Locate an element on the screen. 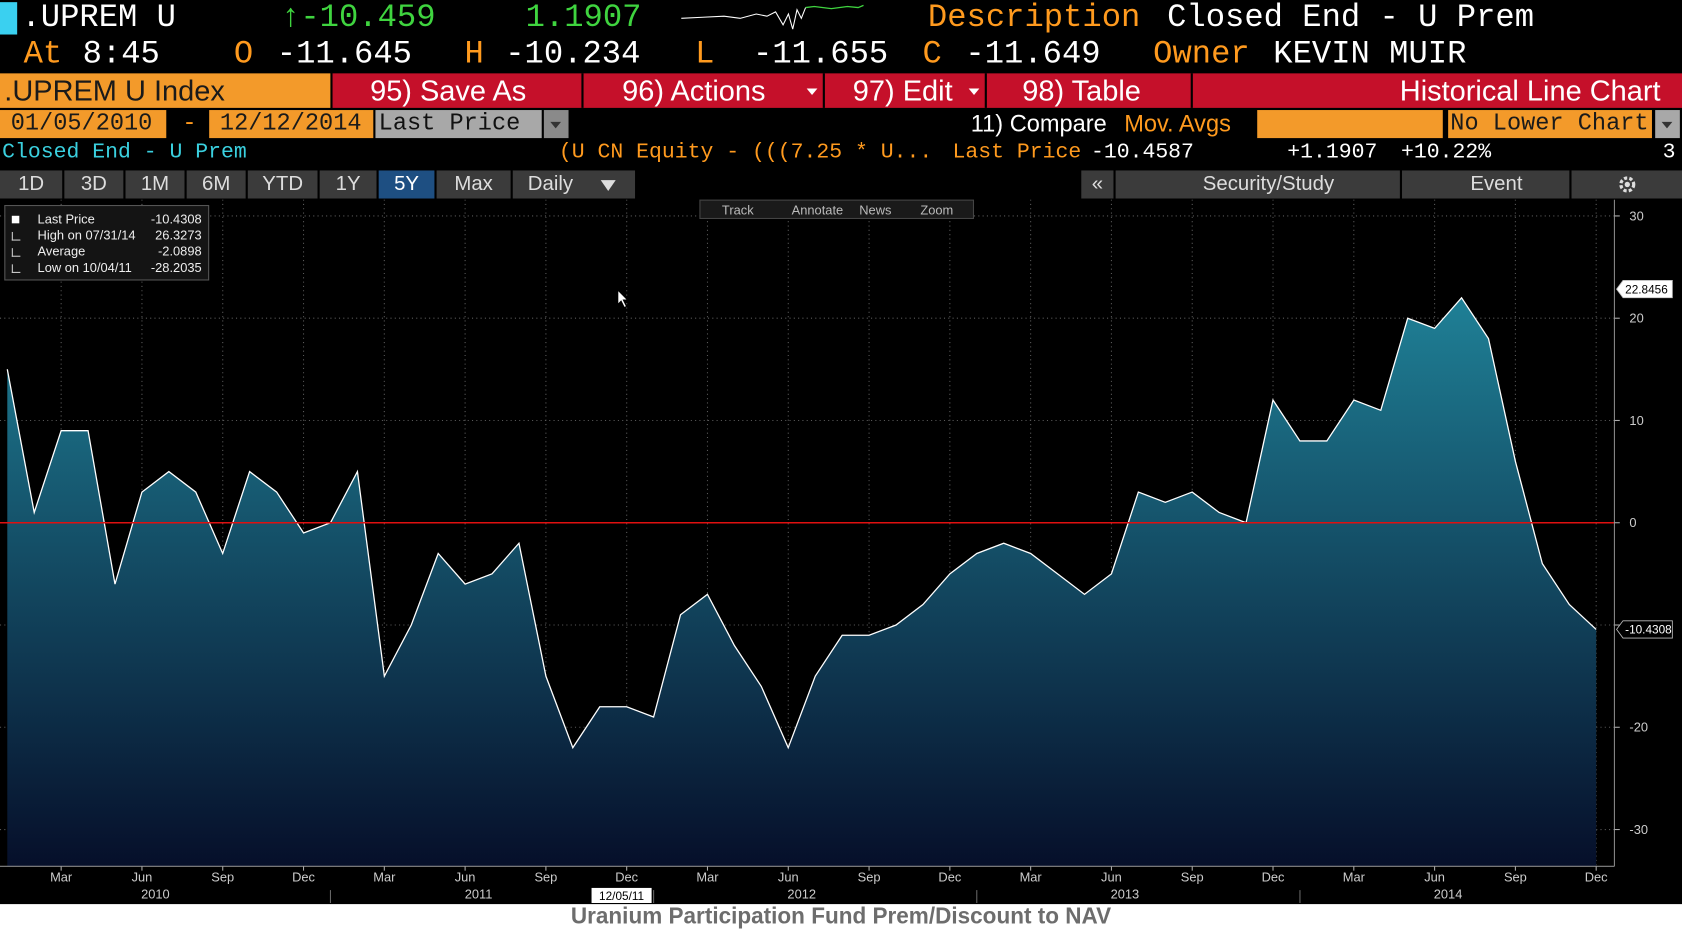 The image size is (1682, 930). legend-entry: High on 07/31/14 26.3273 is located at coordinates (106, 236).